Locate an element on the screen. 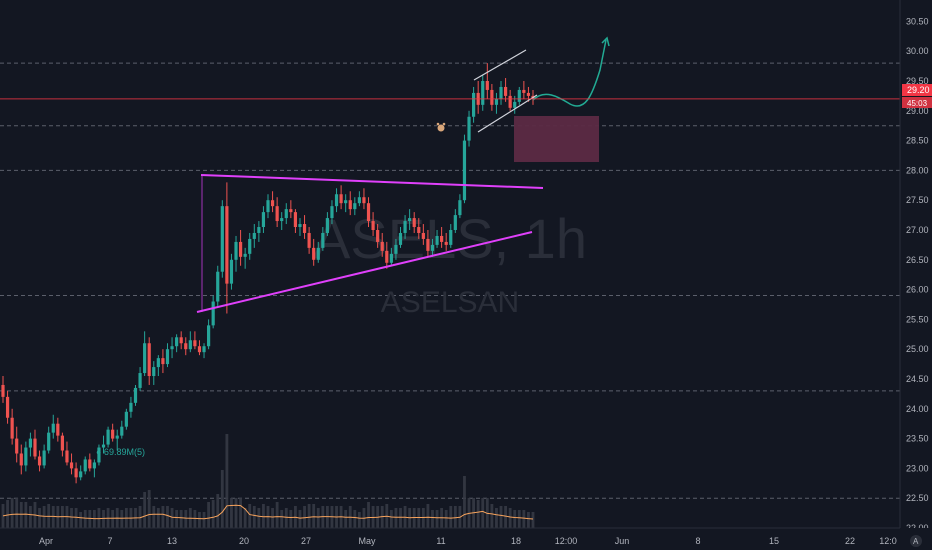  price-tick-label: 30.00 is located at coordinates (917, 51).